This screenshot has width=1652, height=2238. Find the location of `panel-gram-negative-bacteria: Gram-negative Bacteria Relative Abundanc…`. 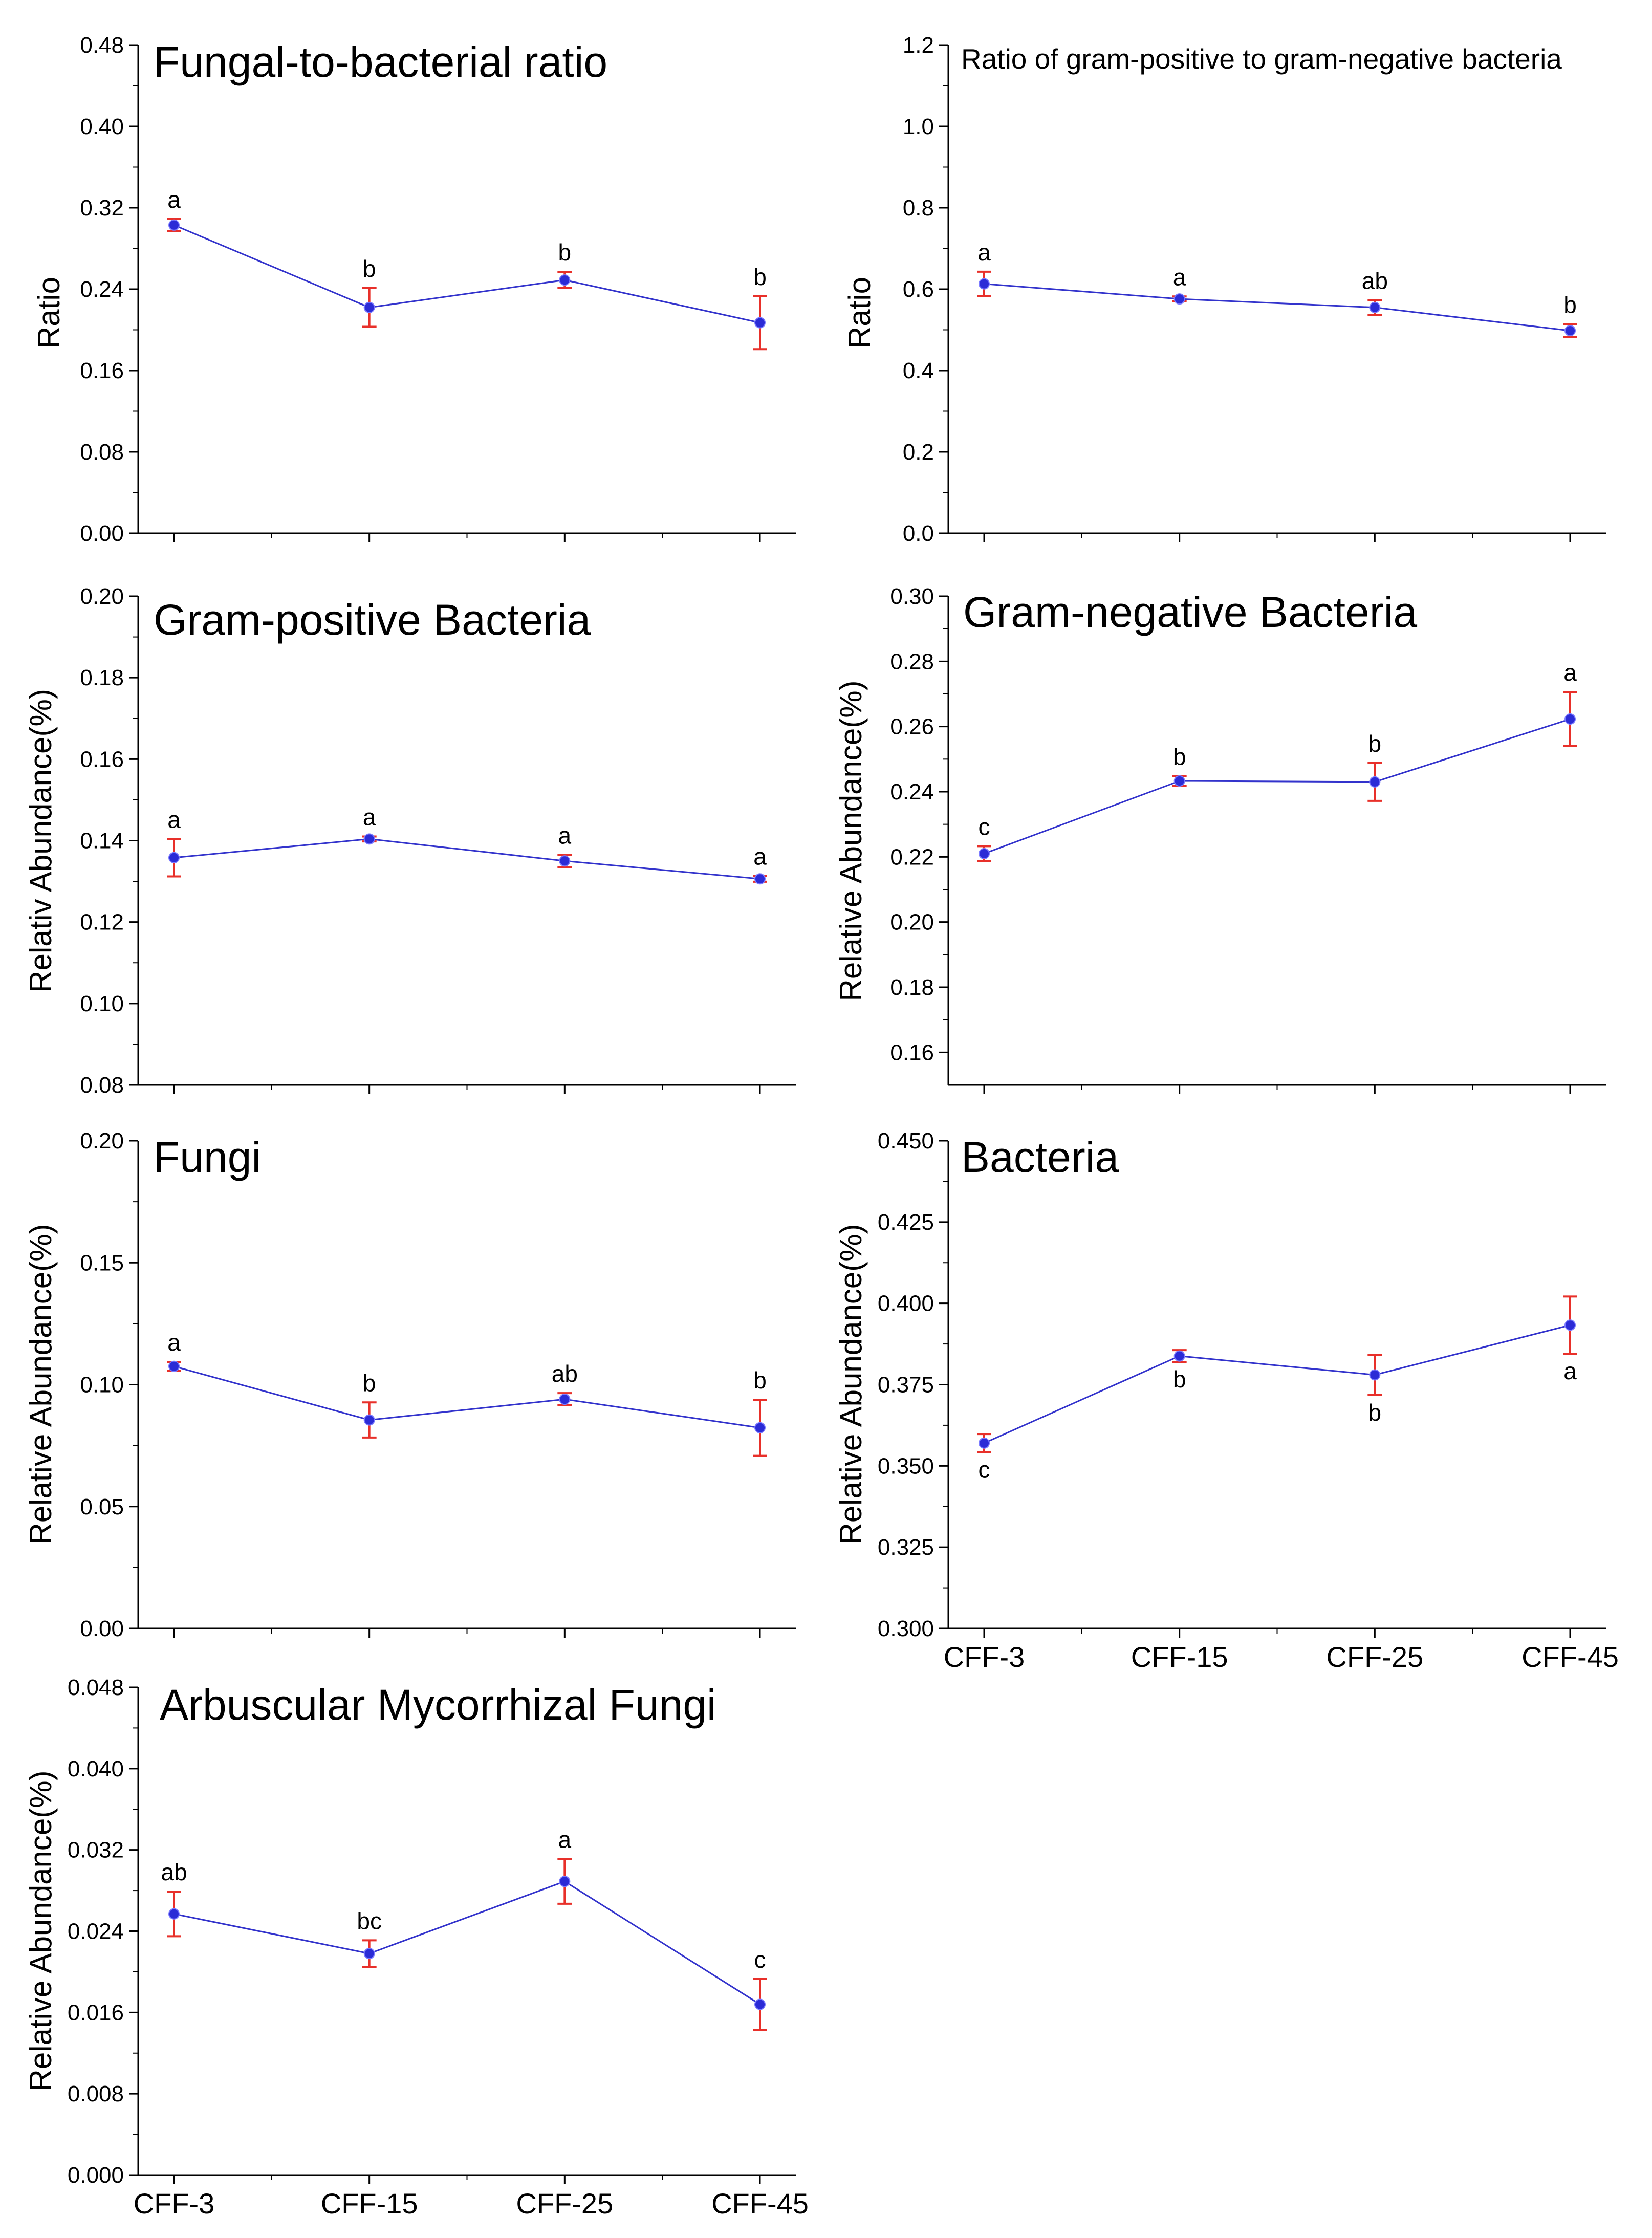

panel-gram-negative-bacteria: Gram-negative Bacteria Relative Abundanc… is located at coordinates (1220, 839).